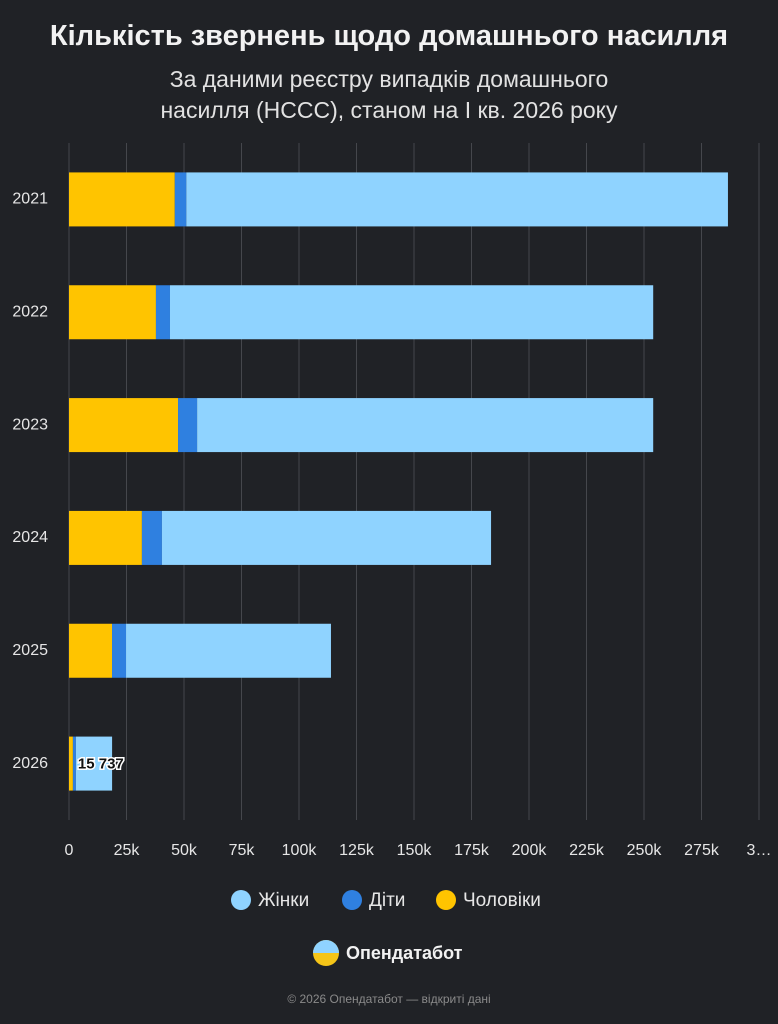  Describe the element at coordinates (415, 850) in the screenshot. I see `x-tick-label: 150k` at that location.